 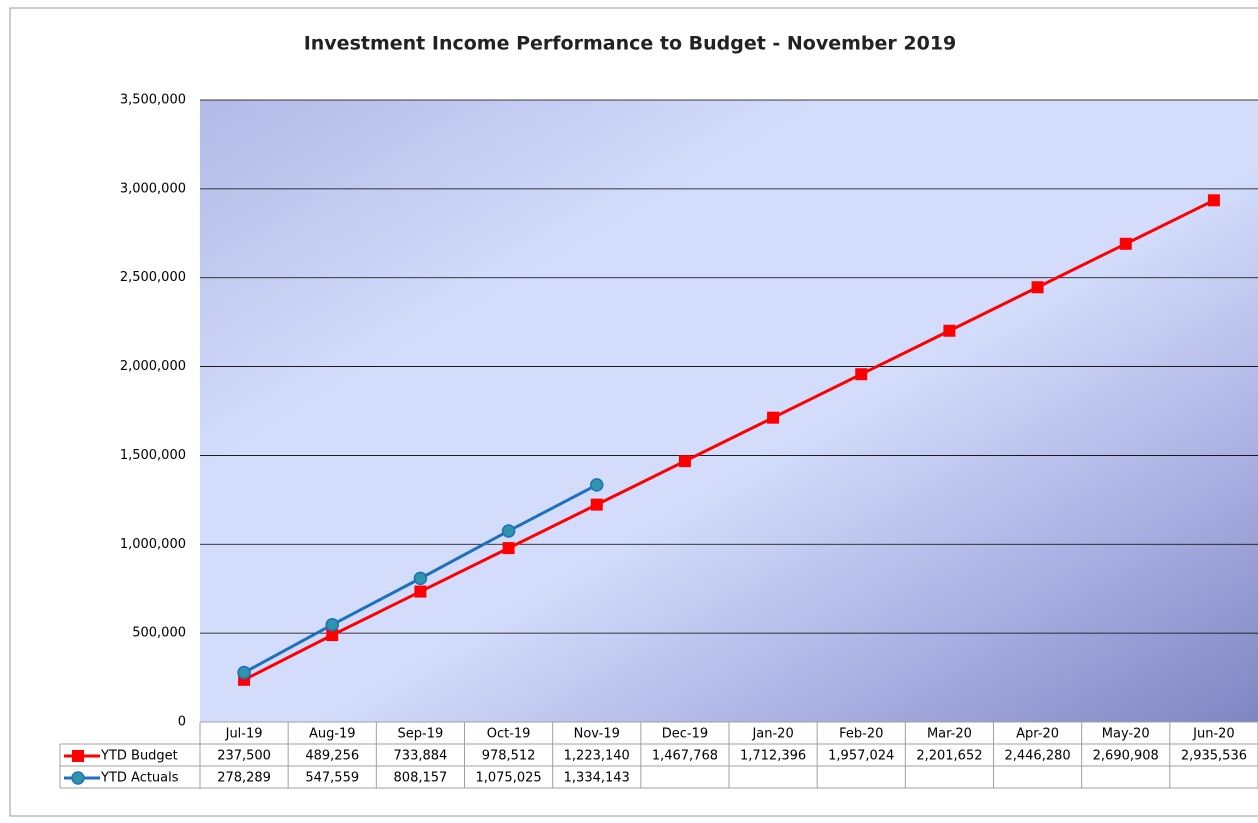 What do you see at coordinates (861, 756) in the screenshot?
I see `table-value: 1,957,024` at bounding box center [861, 756].